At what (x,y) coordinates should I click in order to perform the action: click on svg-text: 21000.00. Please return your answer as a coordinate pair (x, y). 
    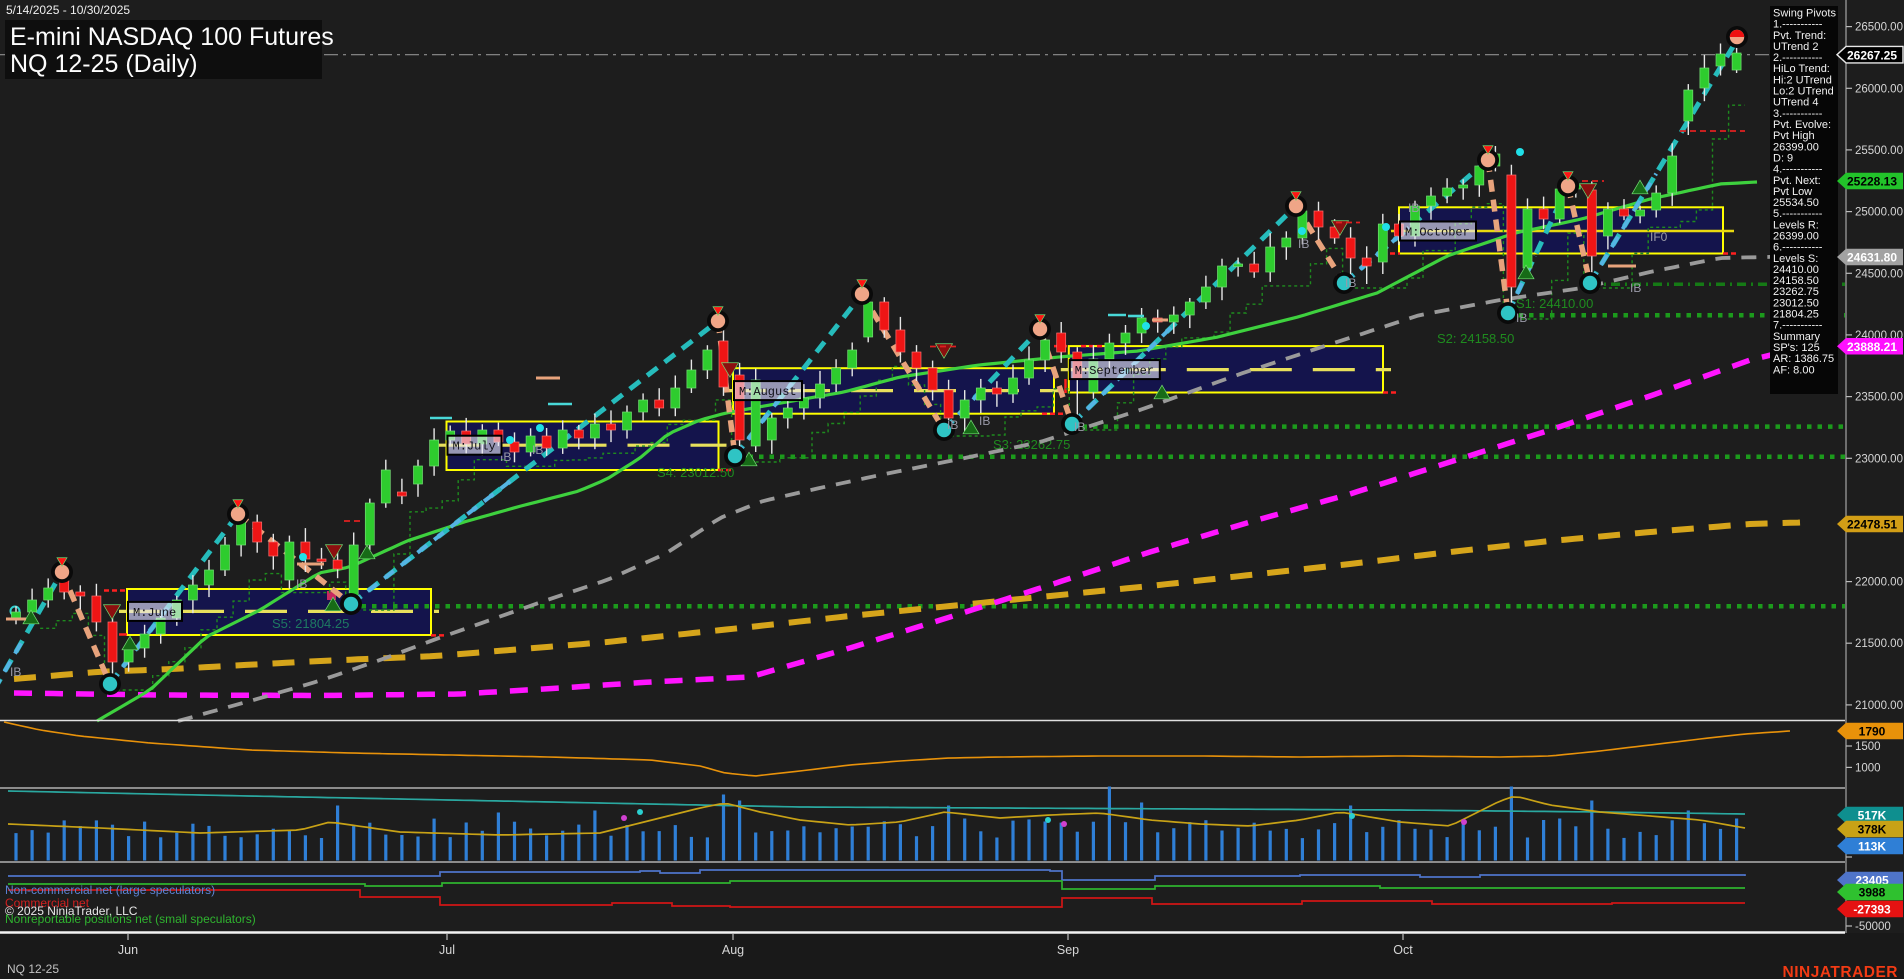
    Looking at the image, I should click on (1879, 706).